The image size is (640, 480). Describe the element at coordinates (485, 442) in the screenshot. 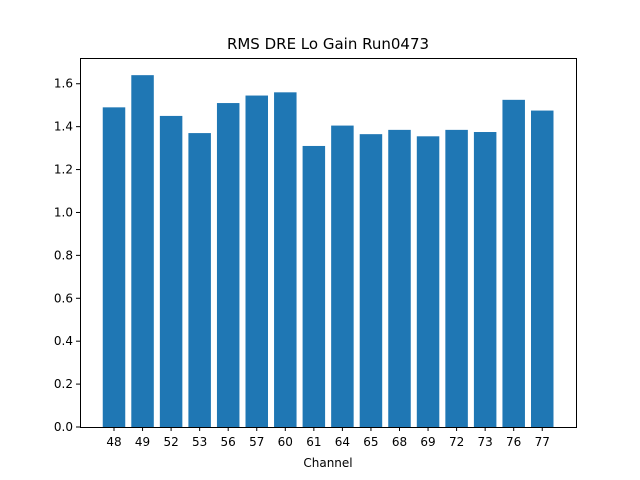

I see `x-tick-label-73: 73` at that location.